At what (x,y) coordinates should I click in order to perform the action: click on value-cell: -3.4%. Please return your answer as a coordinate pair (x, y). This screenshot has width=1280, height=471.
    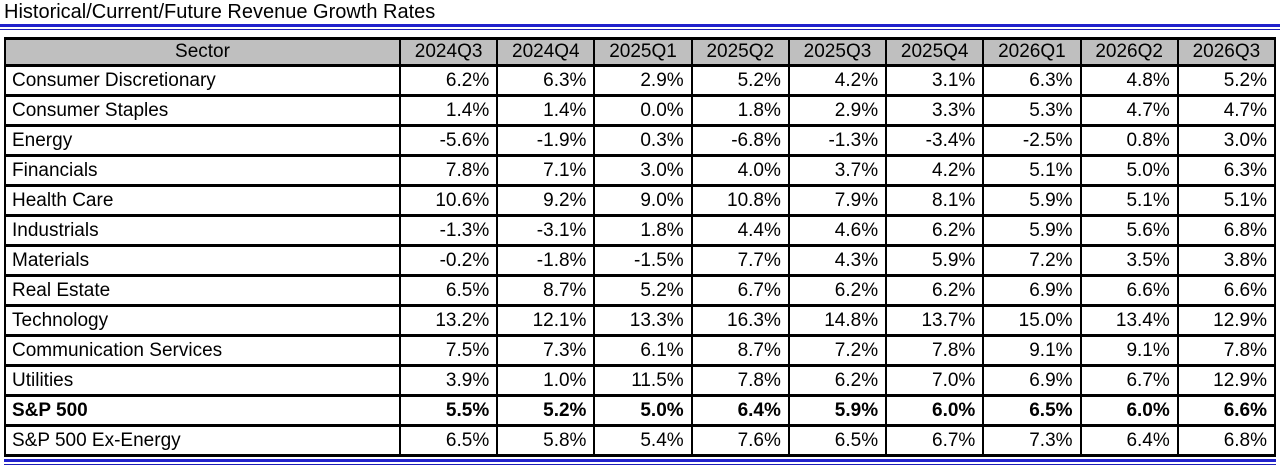
    Looking at the image, I should click on (935, 140).